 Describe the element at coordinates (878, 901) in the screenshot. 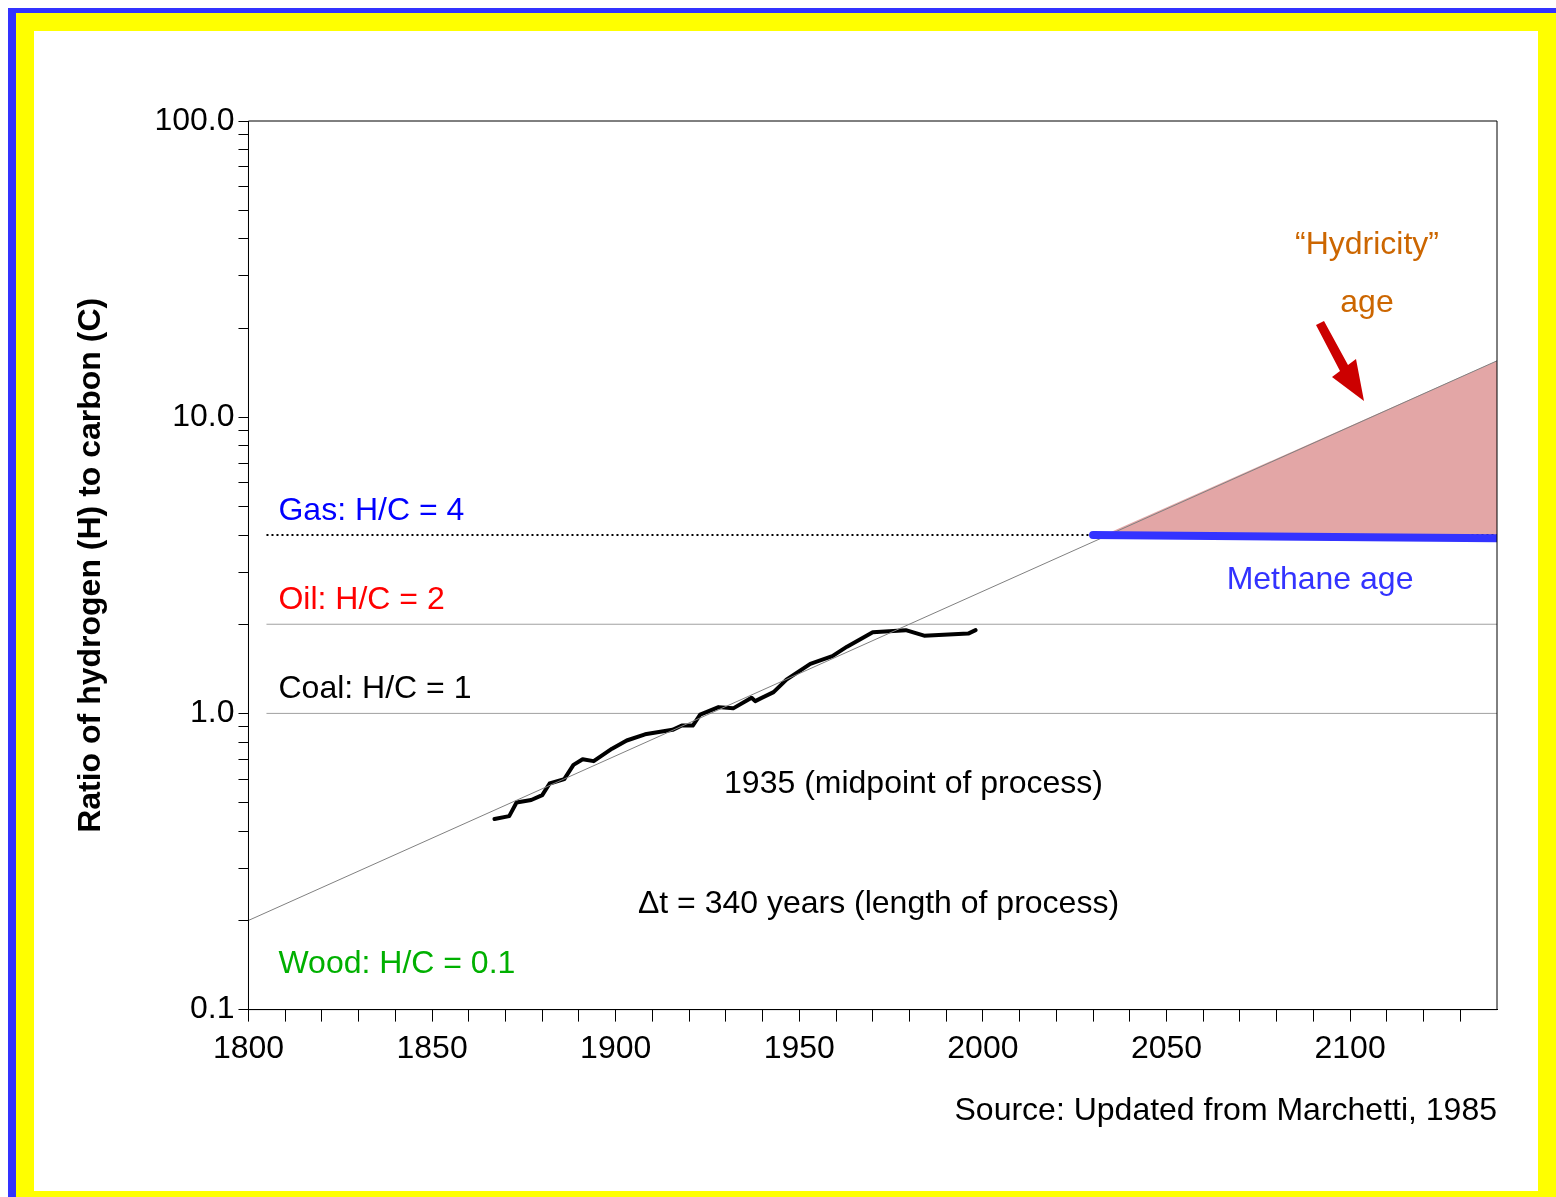

I see `annotation: Δt = 340 years (length of process)` at that location.